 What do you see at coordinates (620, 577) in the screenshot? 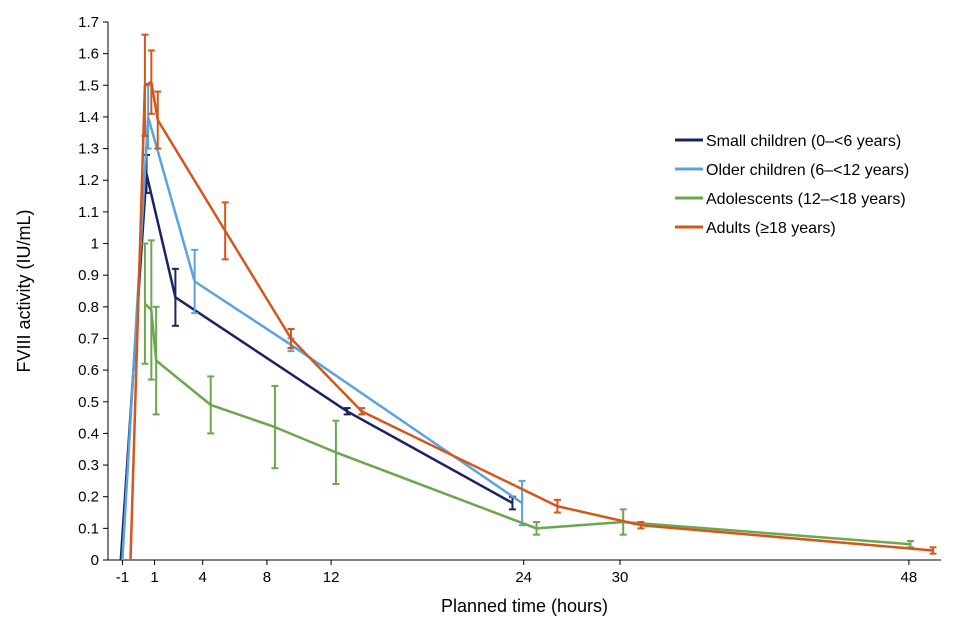
I see `x-tick-label: 30` at bounding box center [620, 577].